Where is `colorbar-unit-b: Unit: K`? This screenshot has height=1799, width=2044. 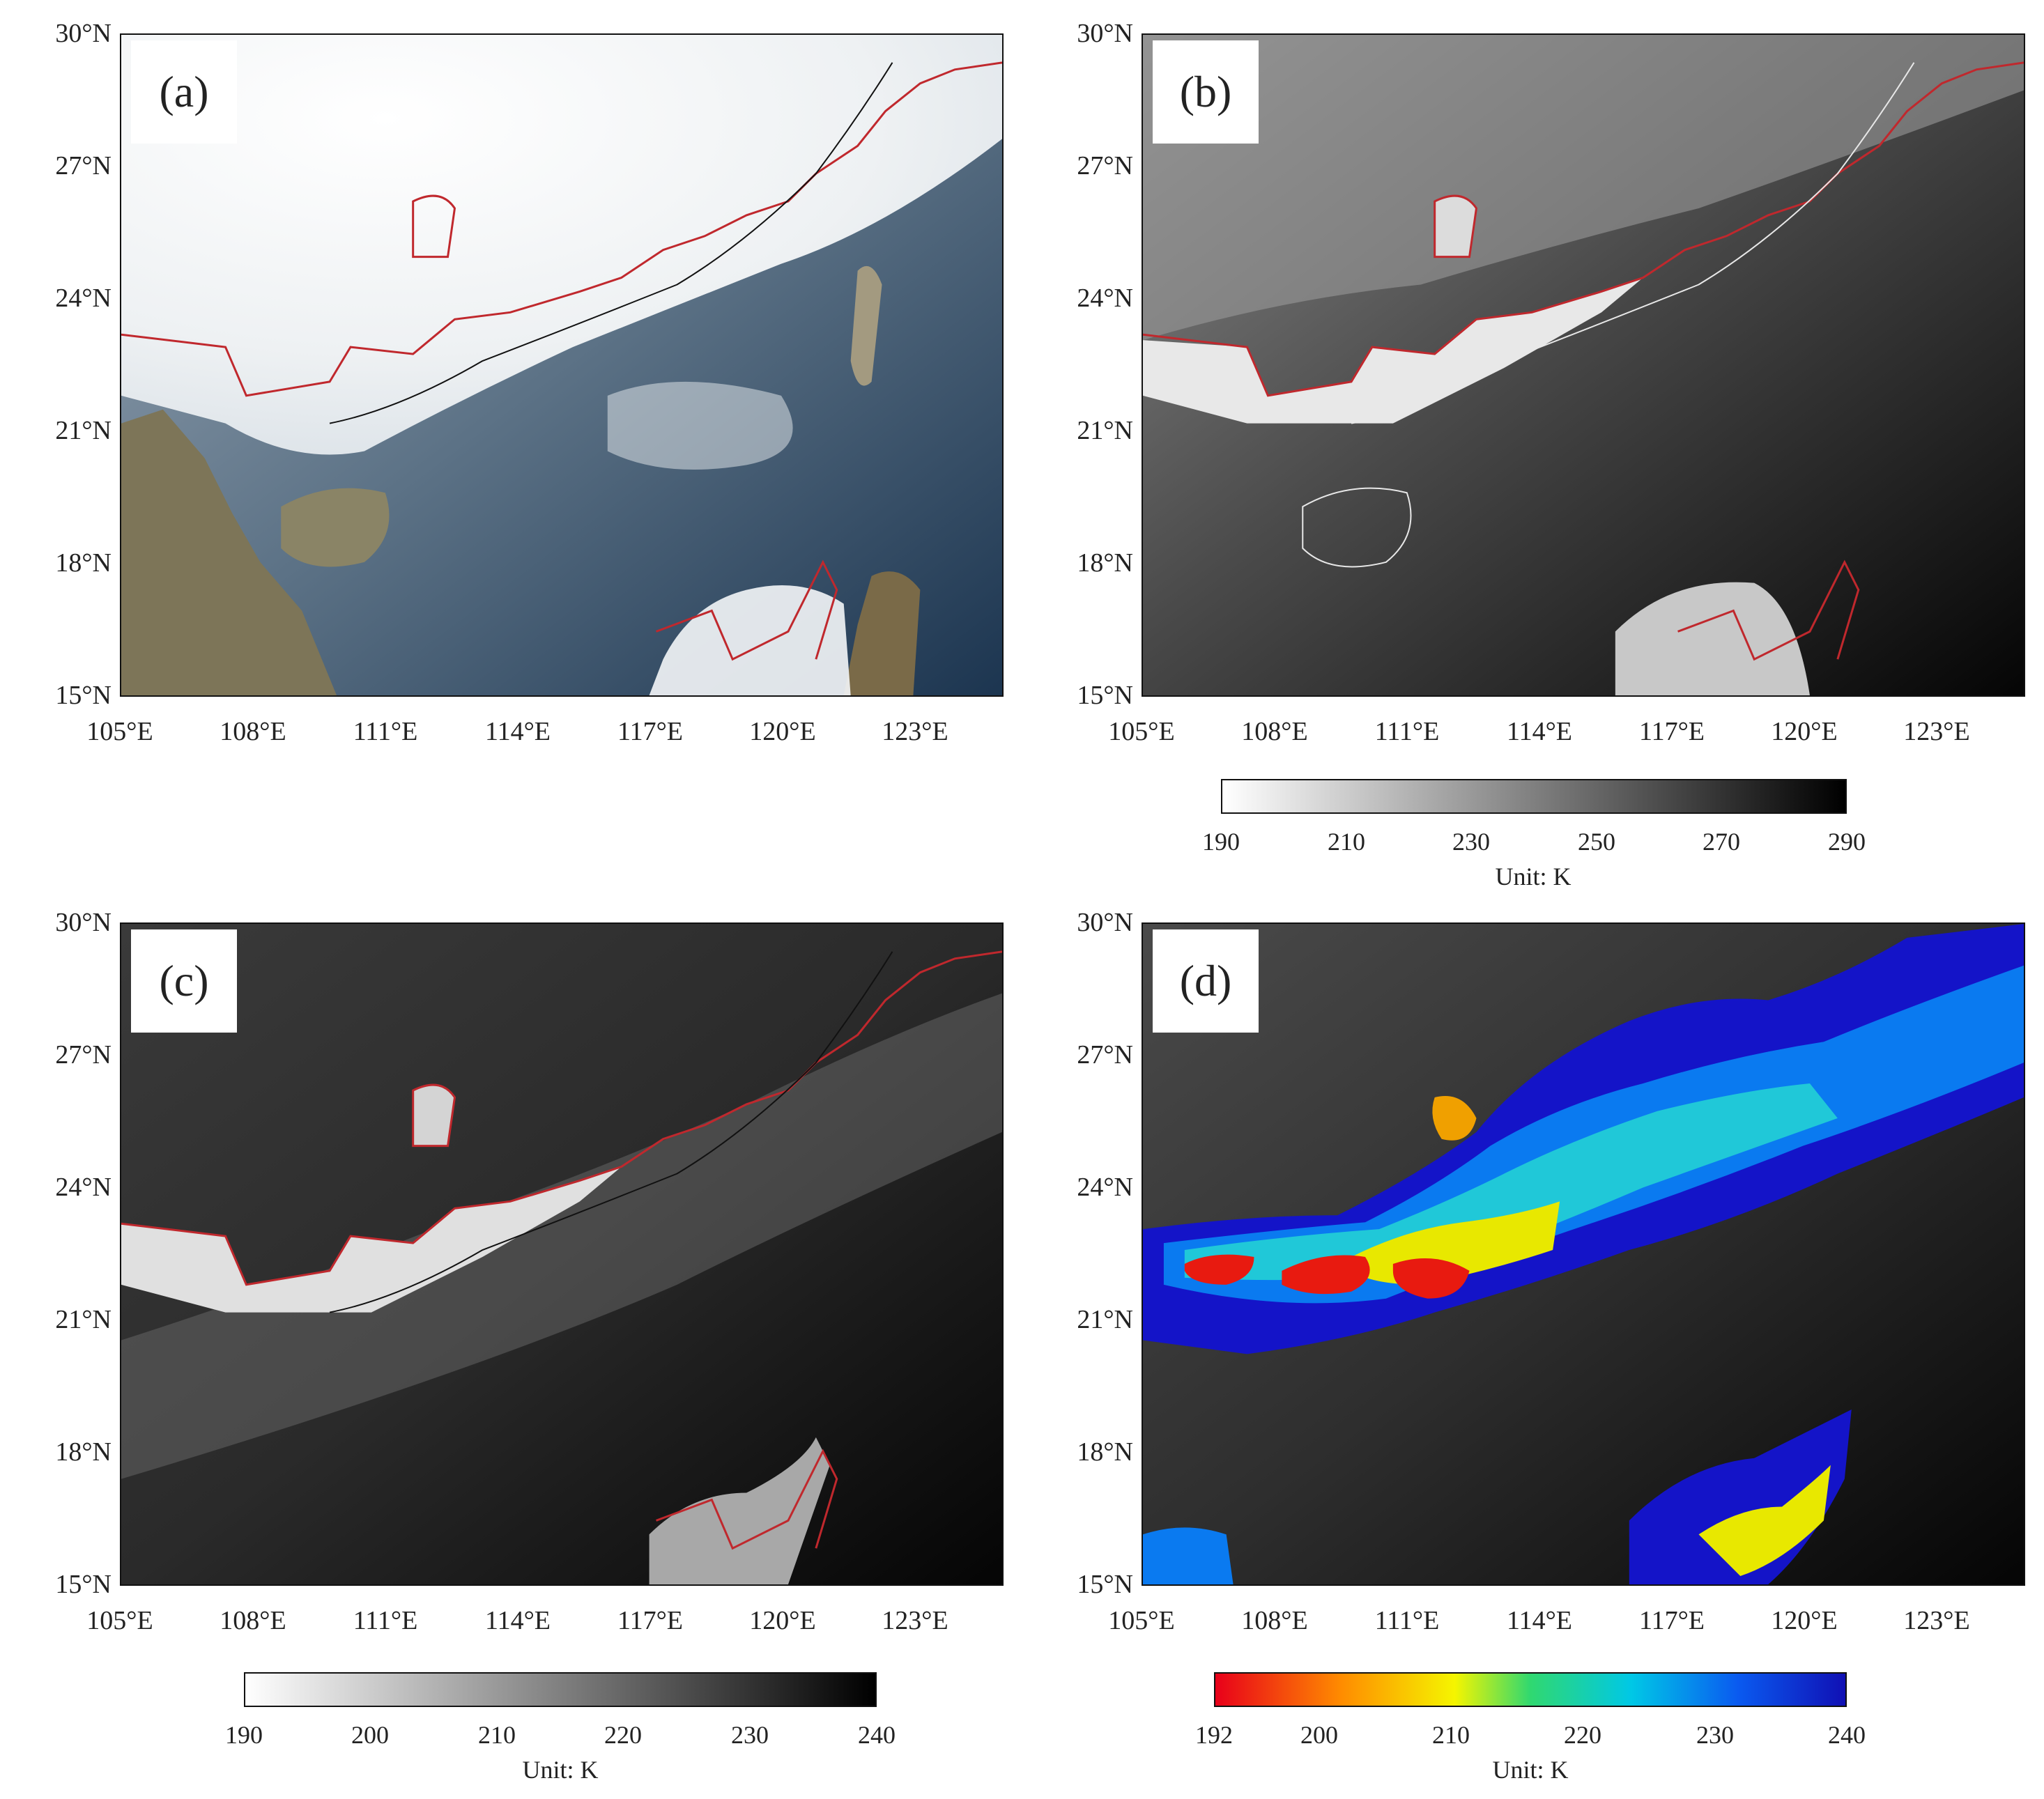
colorbar-unit-b: Unit: K is located at coordinates (1533, 876).